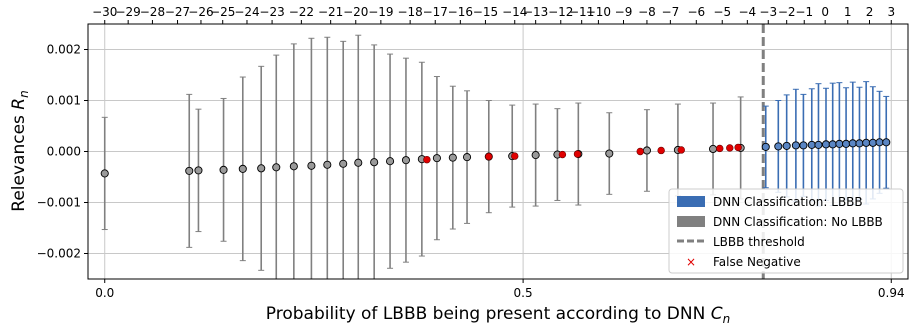  Describe the element at coordinates (301, 12) in the screenshot. I see `top-tick-label: −22` at that location.